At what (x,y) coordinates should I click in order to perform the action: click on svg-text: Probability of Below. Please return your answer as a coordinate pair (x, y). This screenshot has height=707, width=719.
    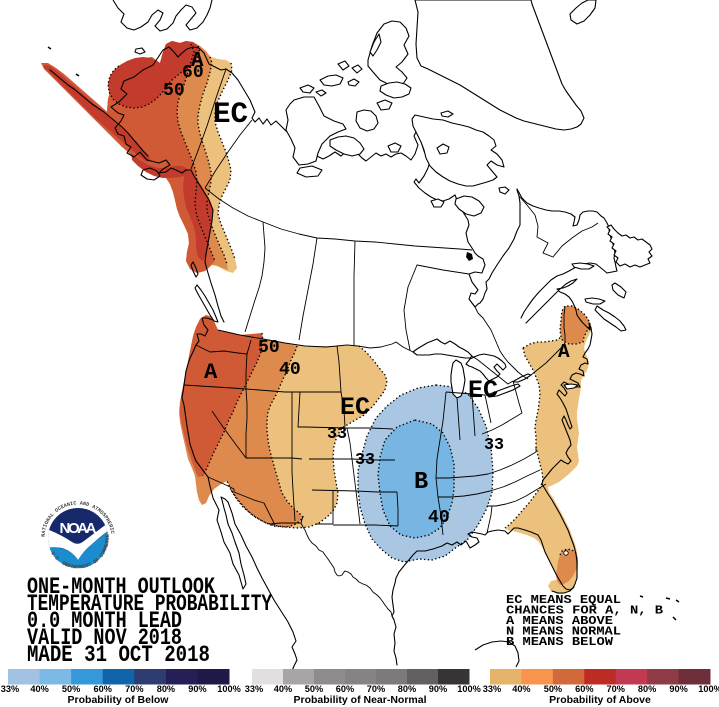
    Looking at the image, I should click on (119, 700).